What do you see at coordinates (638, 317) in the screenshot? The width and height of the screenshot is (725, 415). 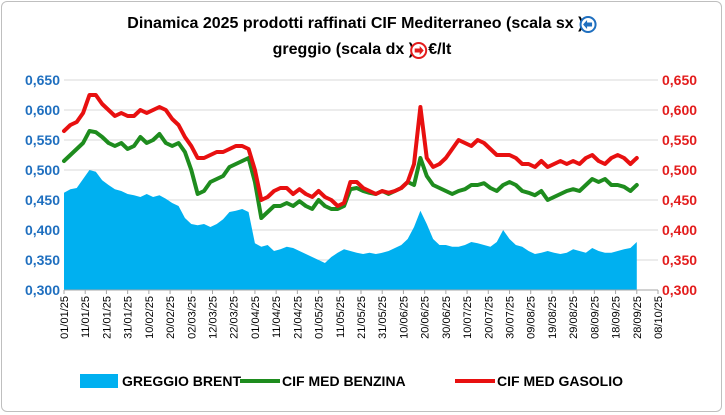 I see `x-tick-label: 28/09/25` at bounding box center [638, 317].